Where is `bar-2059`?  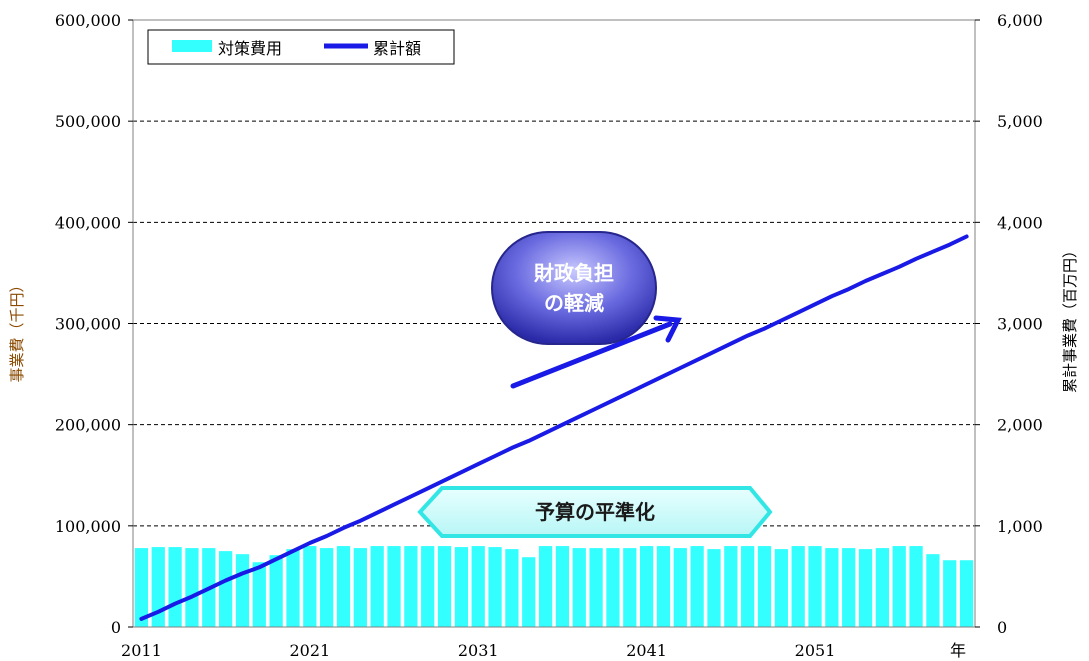
bar-2059 is located at coordinates (950, 593).